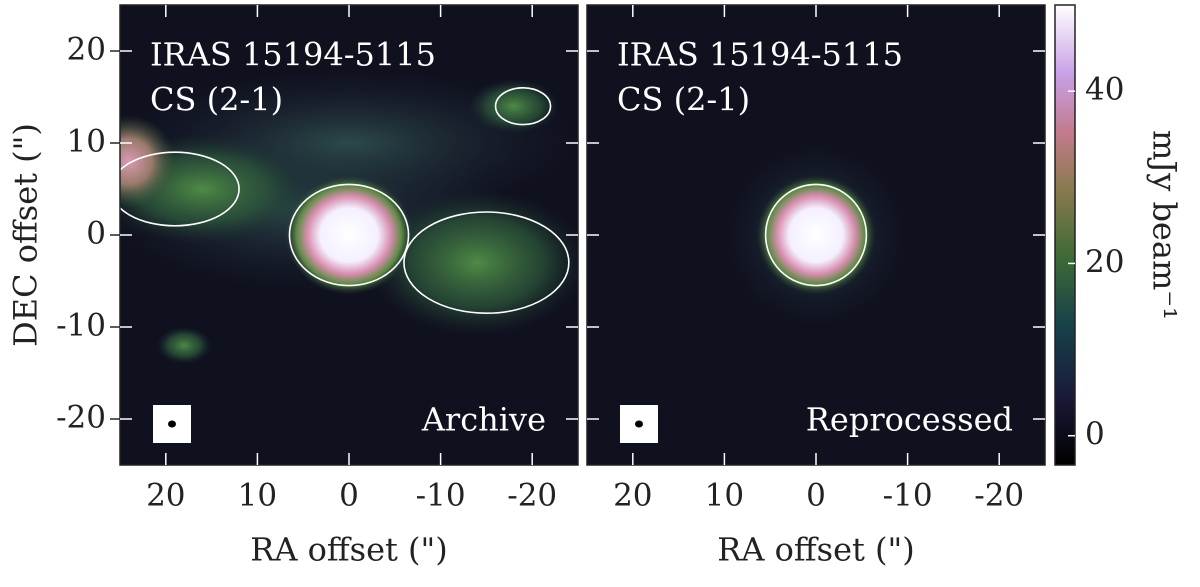  What do you see at coordinates (81, 326) in the screenshot?
I see `y-tick-label: -10` at bounding box center [81, 326].